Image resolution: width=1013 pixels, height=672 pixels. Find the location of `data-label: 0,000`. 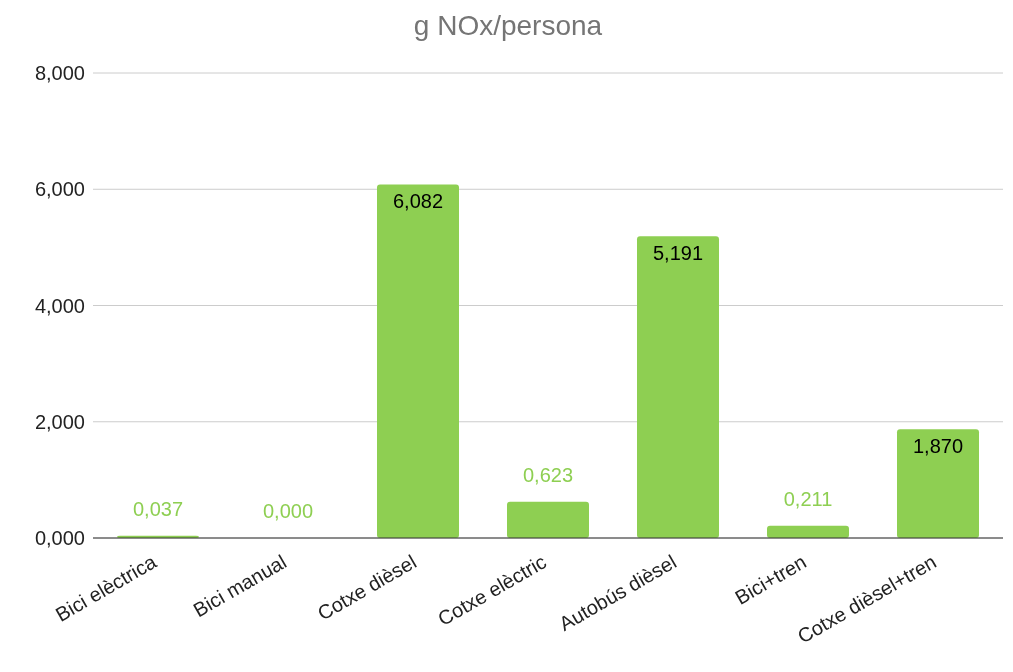

data-label: 0,000 is located at coordinates (288, 511).